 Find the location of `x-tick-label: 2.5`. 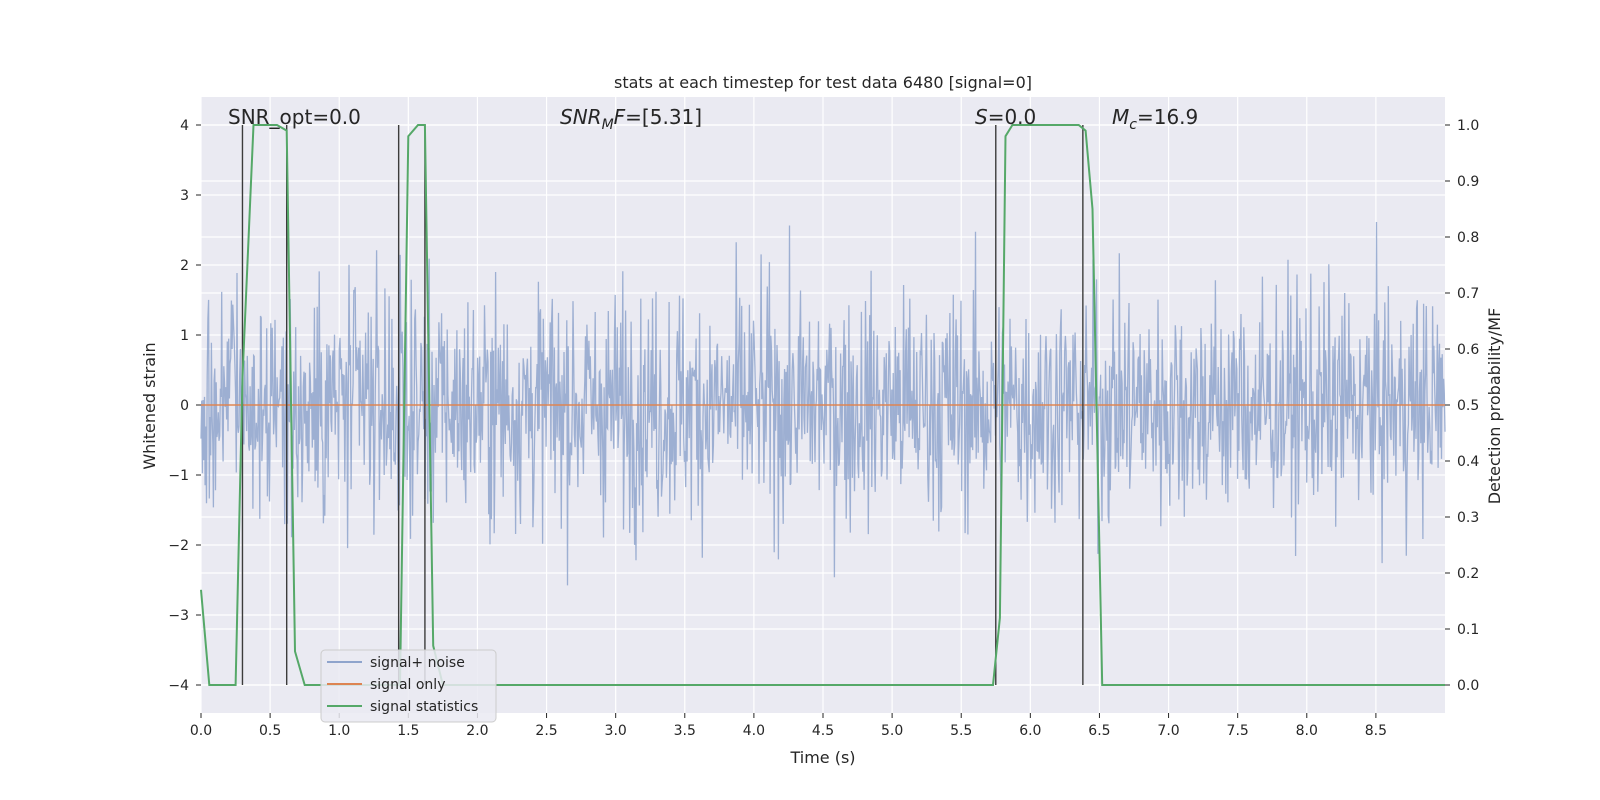

x-tick-label: 2.5 is located at coordinates (546, 731).